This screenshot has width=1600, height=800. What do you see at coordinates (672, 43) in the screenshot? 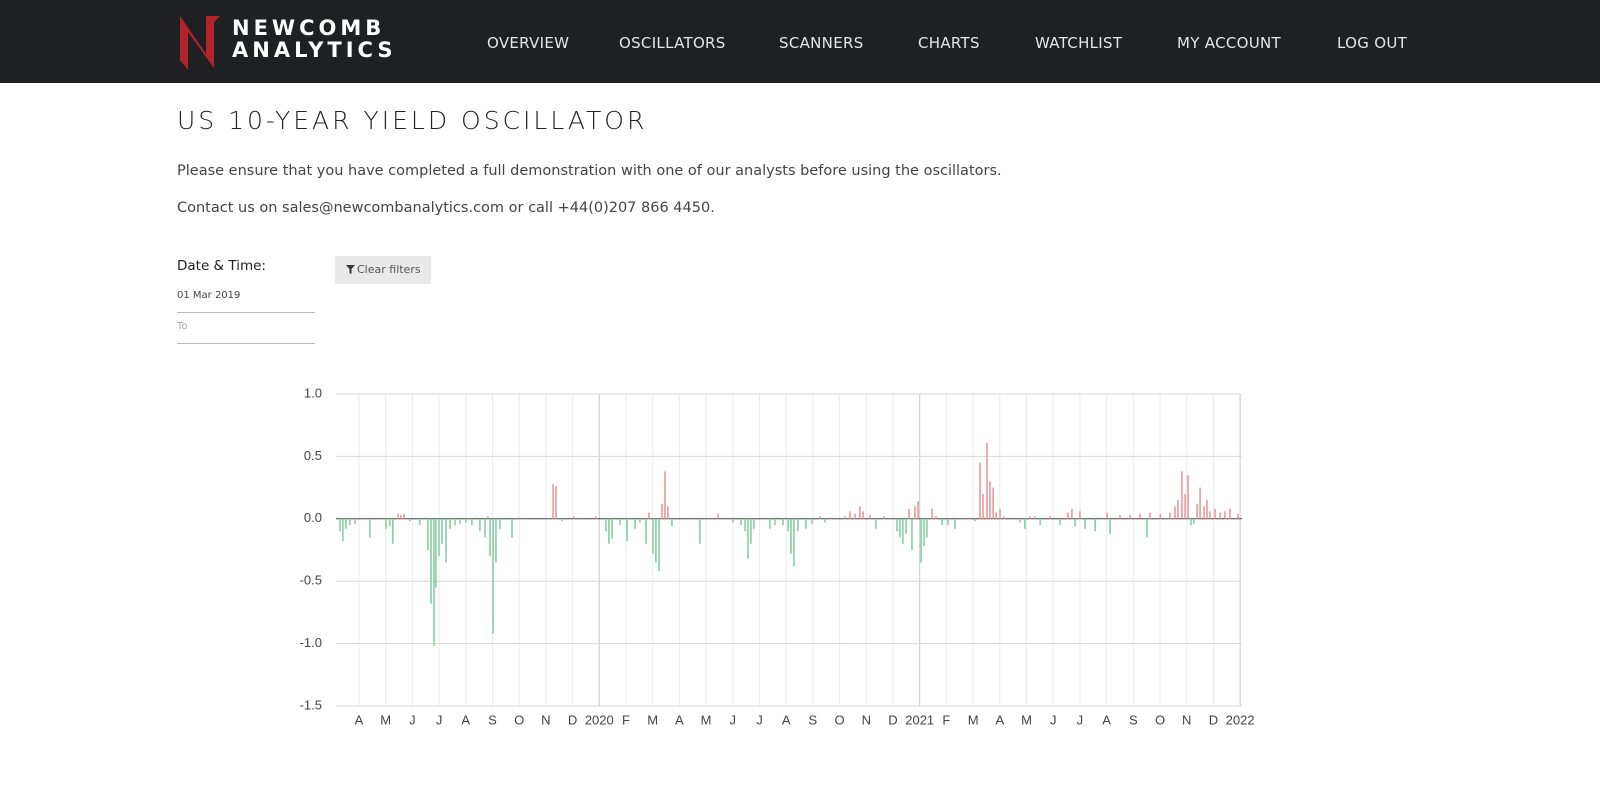
I see `nav-item: OSCILLATORS` at bounding box center [672, 43].